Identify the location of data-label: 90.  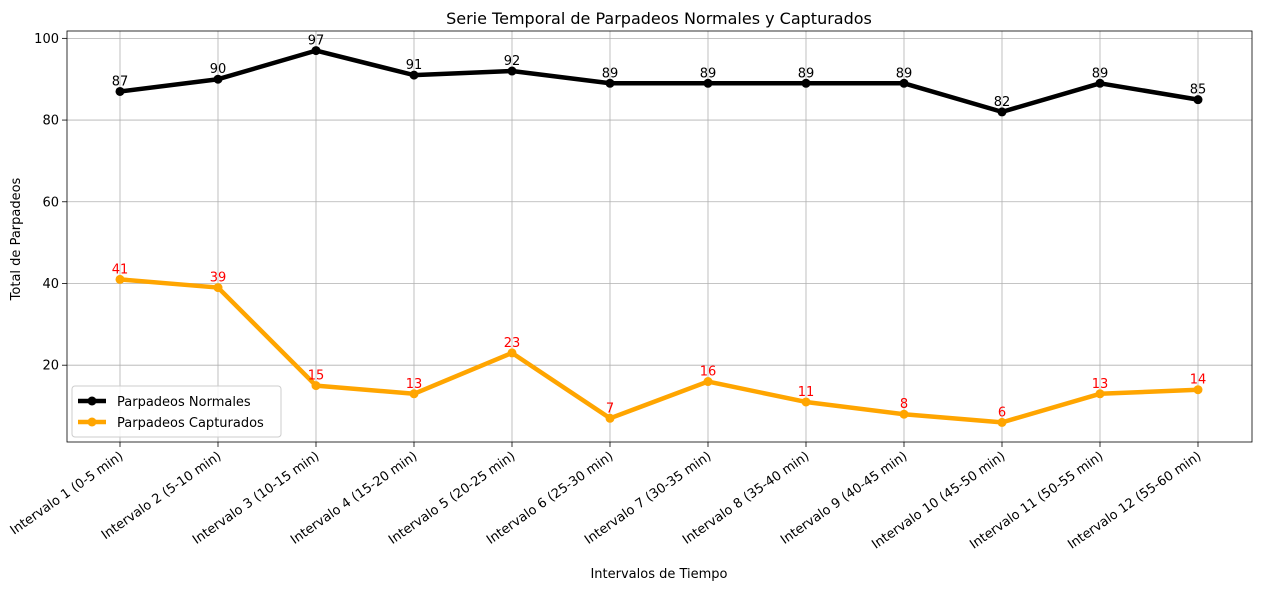
(218, 69).